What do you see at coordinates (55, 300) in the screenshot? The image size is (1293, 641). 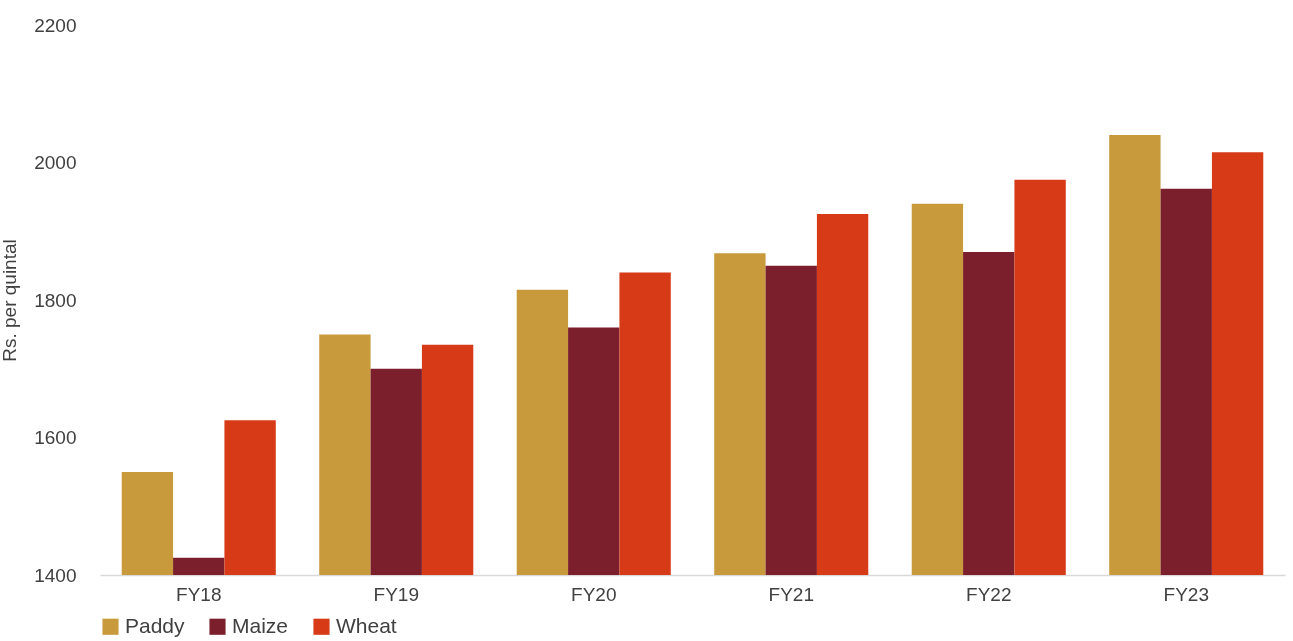 I see `y-tick-label: 1800` at bounding box center [55, 300].